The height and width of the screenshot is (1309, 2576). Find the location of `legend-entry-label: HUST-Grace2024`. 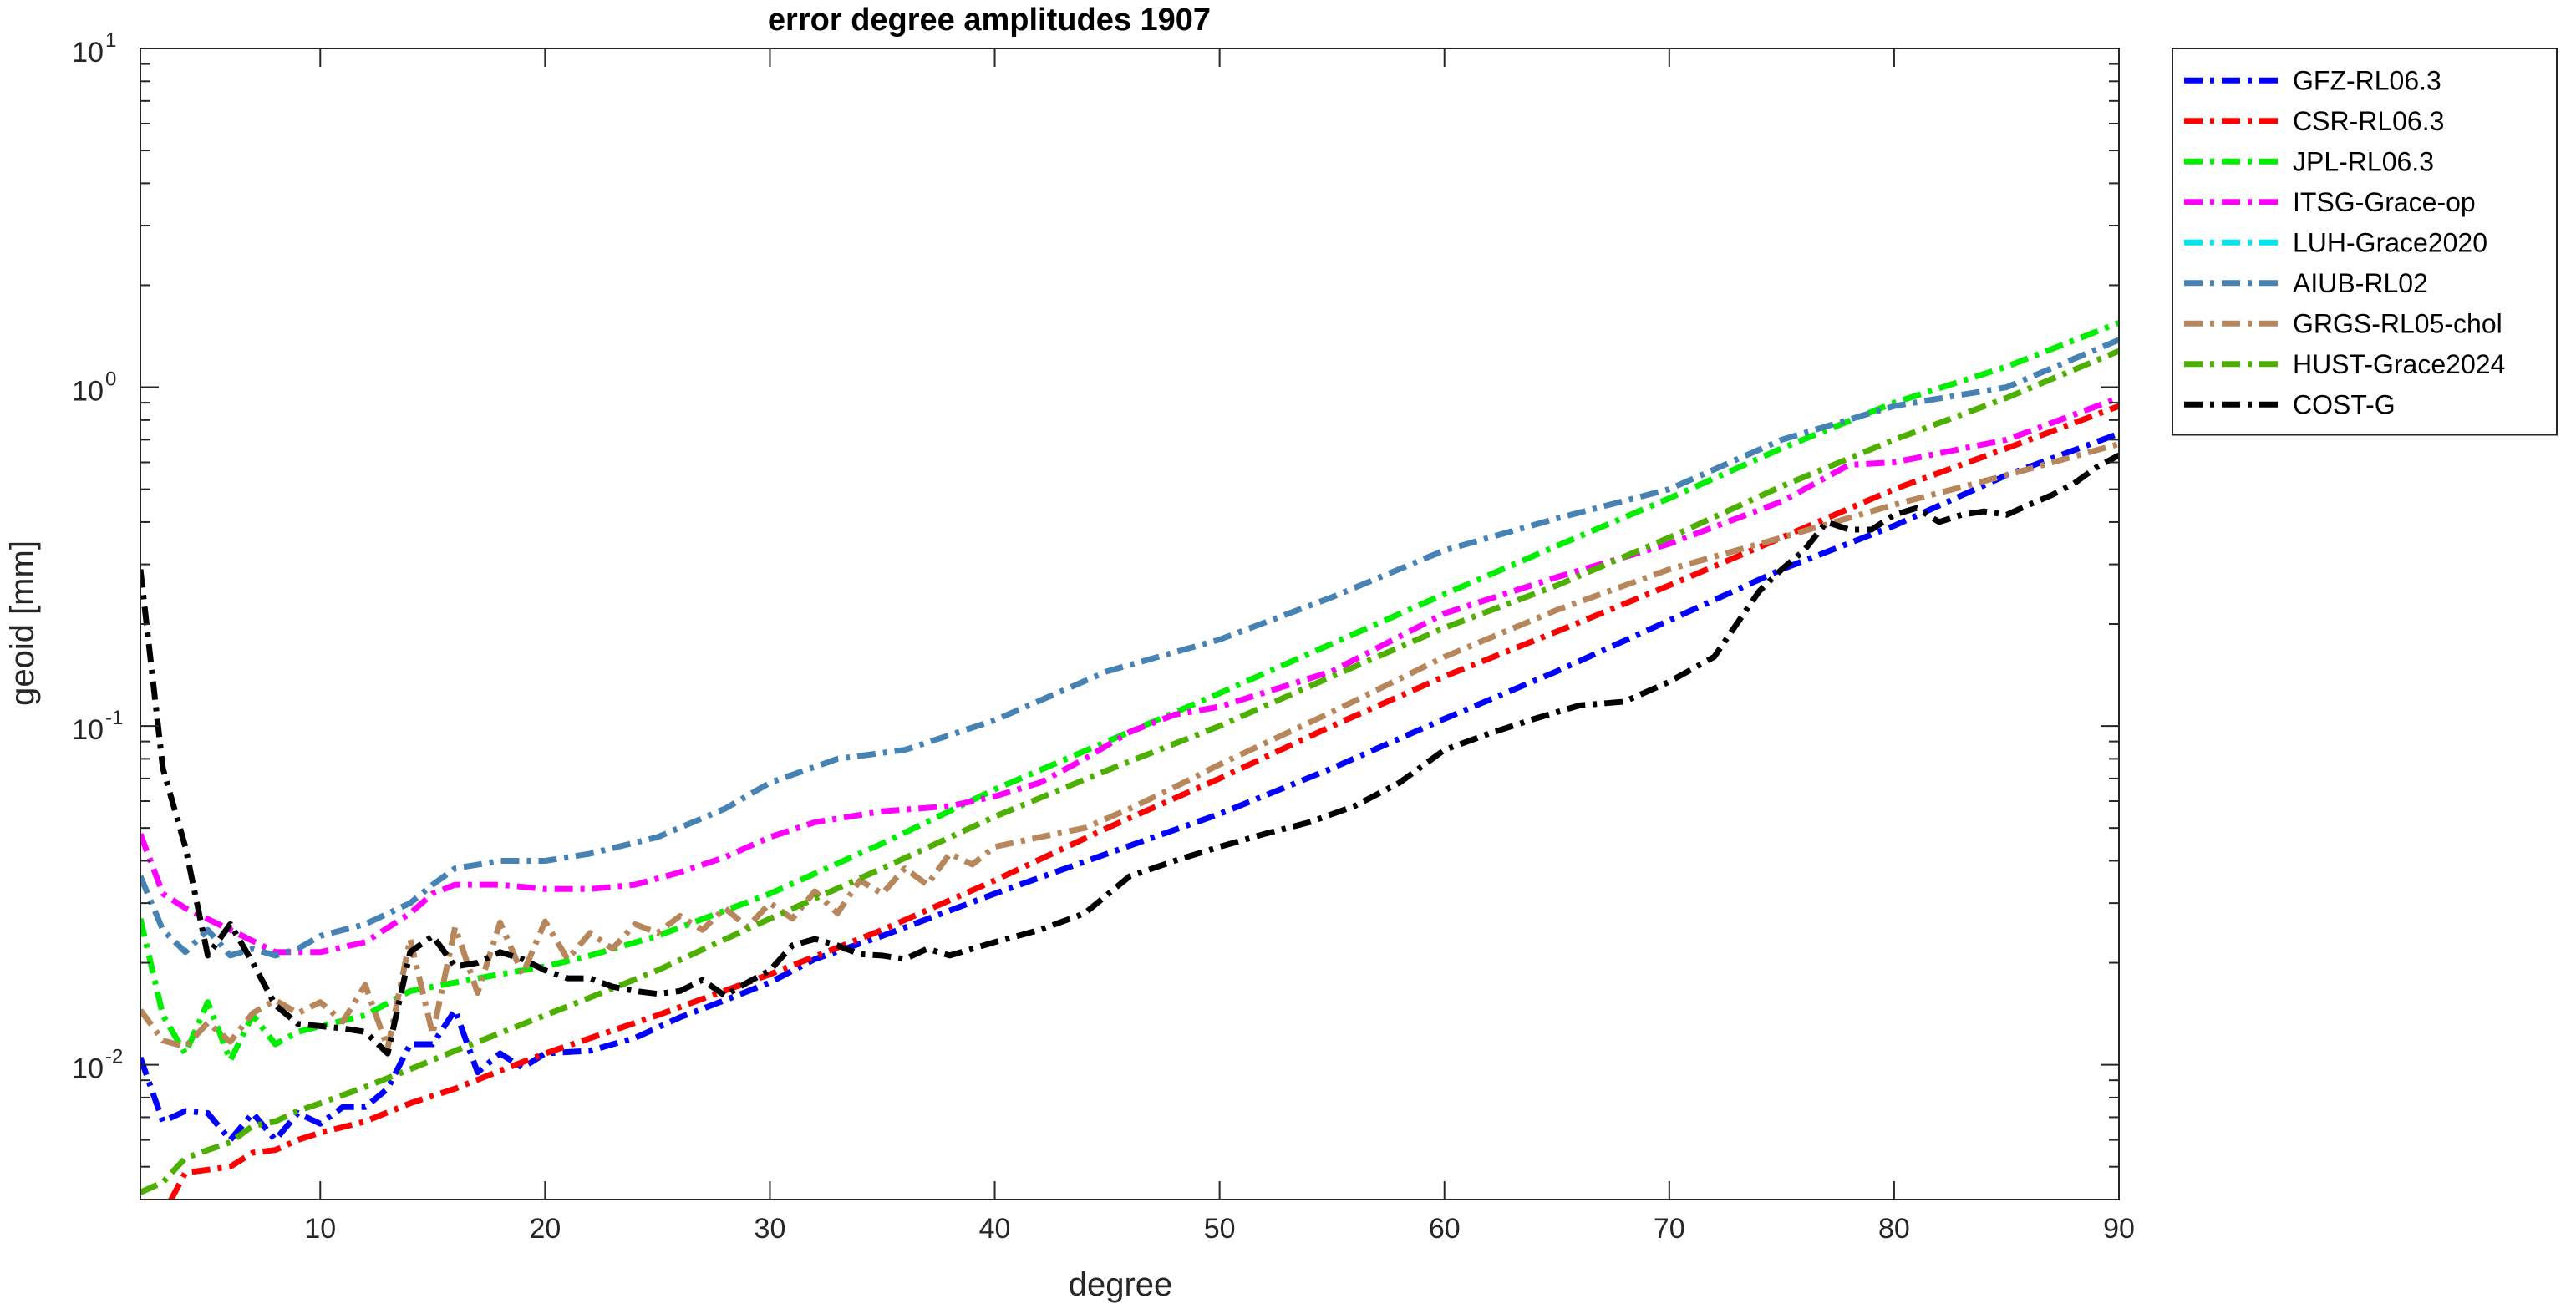

legend-entry-label: HUST-Grace2024 is located at coordinates (2399, 364).